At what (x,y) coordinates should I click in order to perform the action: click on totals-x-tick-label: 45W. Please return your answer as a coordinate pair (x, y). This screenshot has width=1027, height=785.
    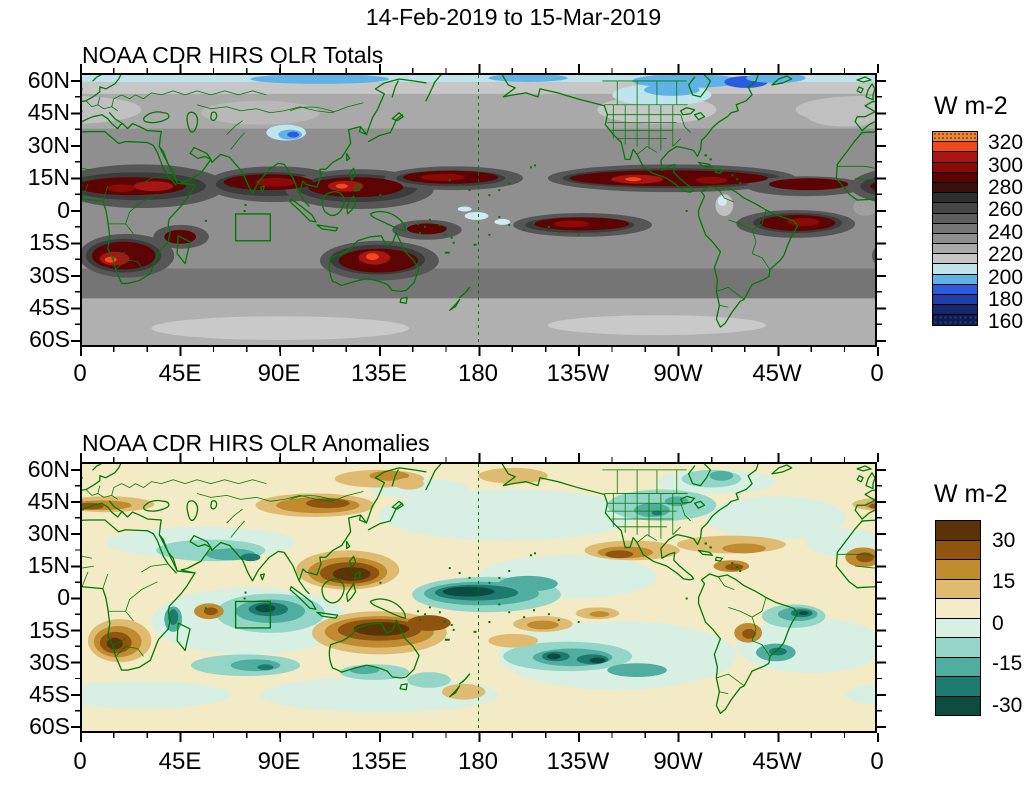
    Looking at the image, I should click on (777, 373).